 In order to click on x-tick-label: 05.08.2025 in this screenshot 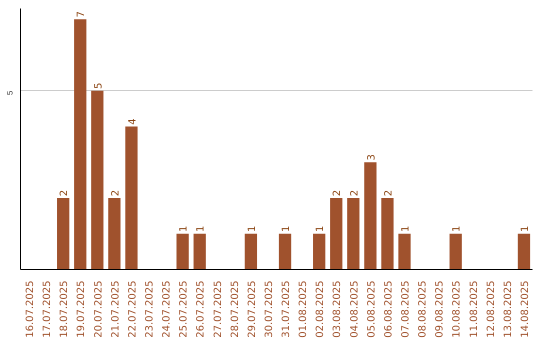, I will do `click(372, 309)`.